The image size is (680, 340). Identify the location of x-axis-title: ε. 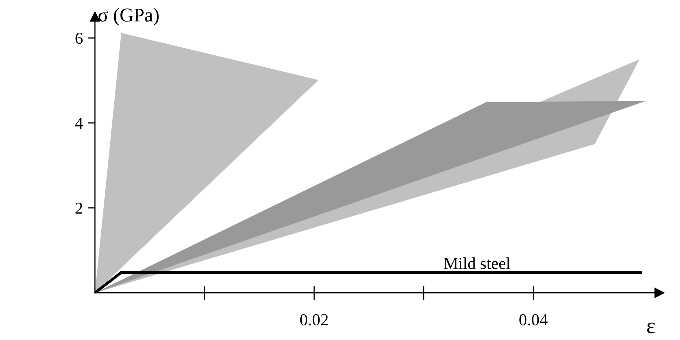
(651, 328).